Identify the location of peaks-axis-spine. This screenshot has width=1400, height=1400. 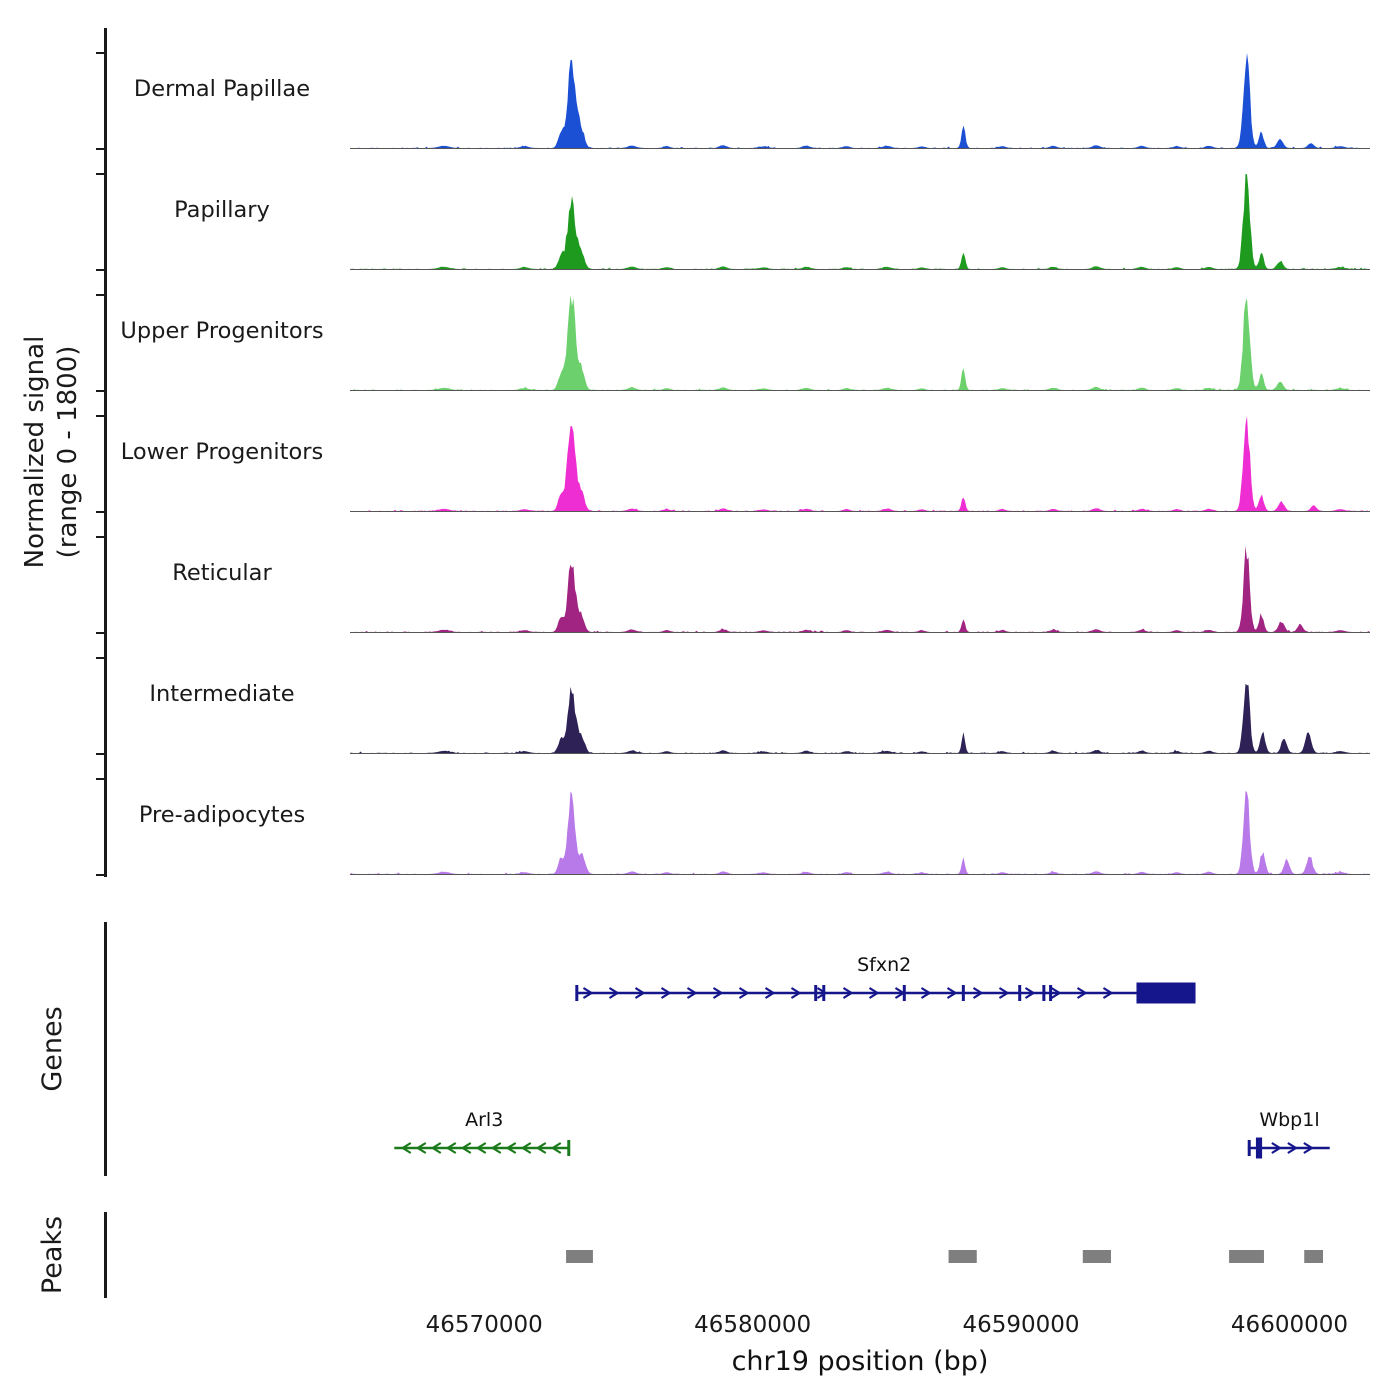
(105, 1255).